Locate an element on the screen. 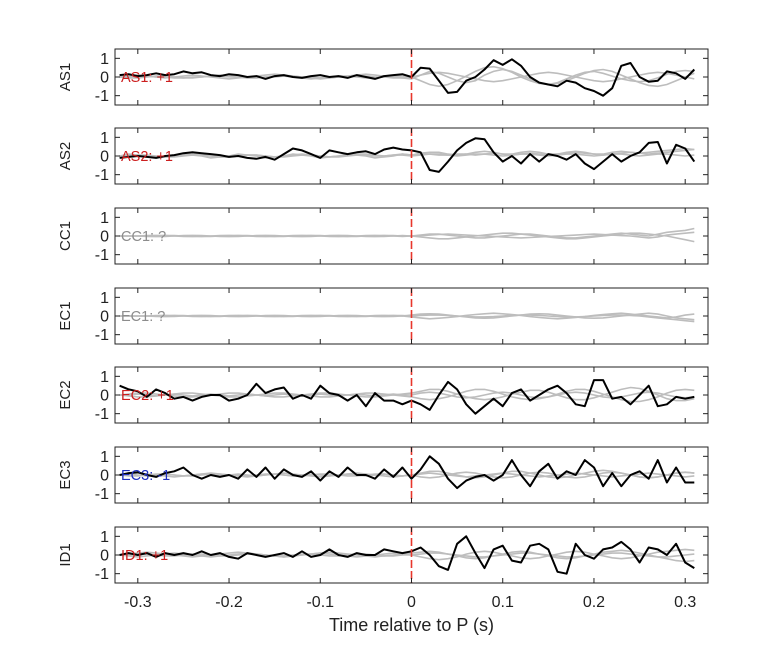 The height and width of the screenshot is (657, 782). x-tick-label: 0 is located at coordinates (411, 602).